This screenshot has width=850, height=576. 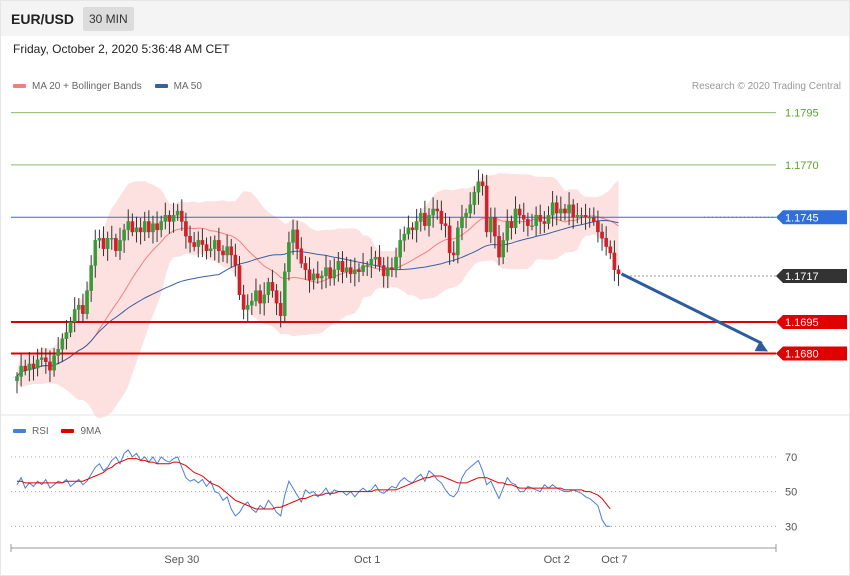 What do you see at coordinates (40, 431) in the screenshot?
I see `rsi-legend-label: RSI` at bounding box center [40, 431].